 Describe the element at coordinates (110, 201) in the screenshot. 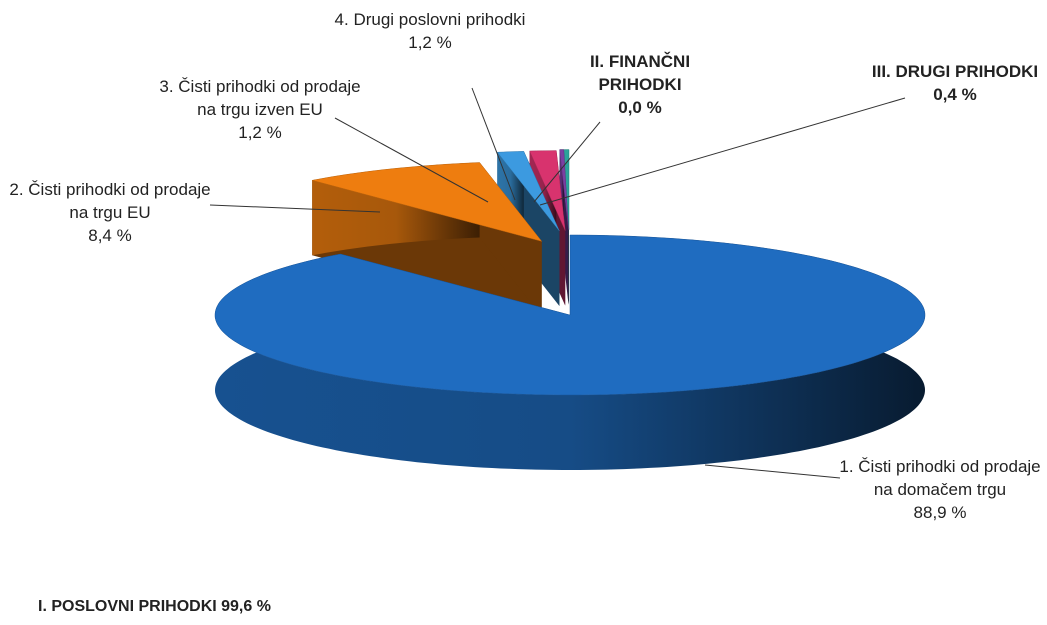

I see `label-name: 2. Čisti prihodki od prodaje na trgu EU` at that location.